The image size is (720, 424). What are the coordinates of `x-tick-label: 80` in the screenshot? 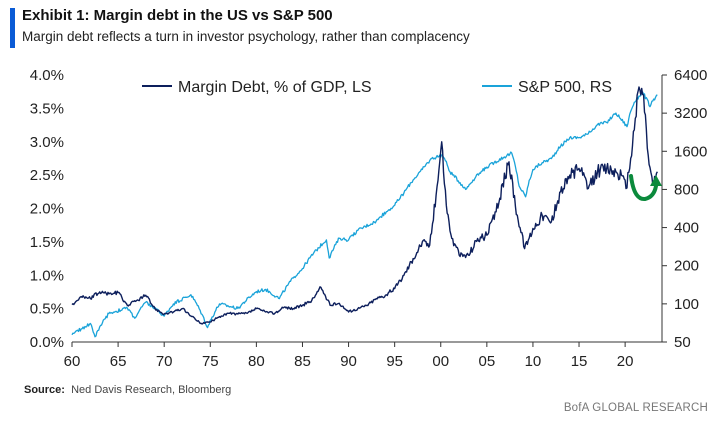 It's located at (256, 361).